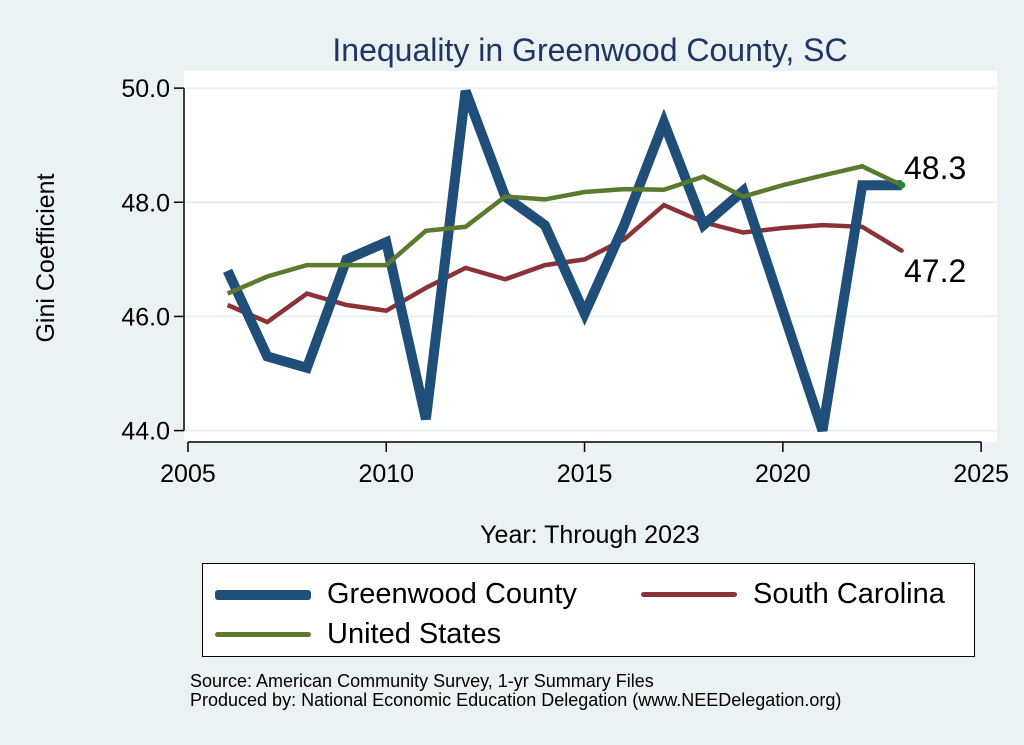  I want to click on x-tick-label-2005: 2005, so click(188, 474).